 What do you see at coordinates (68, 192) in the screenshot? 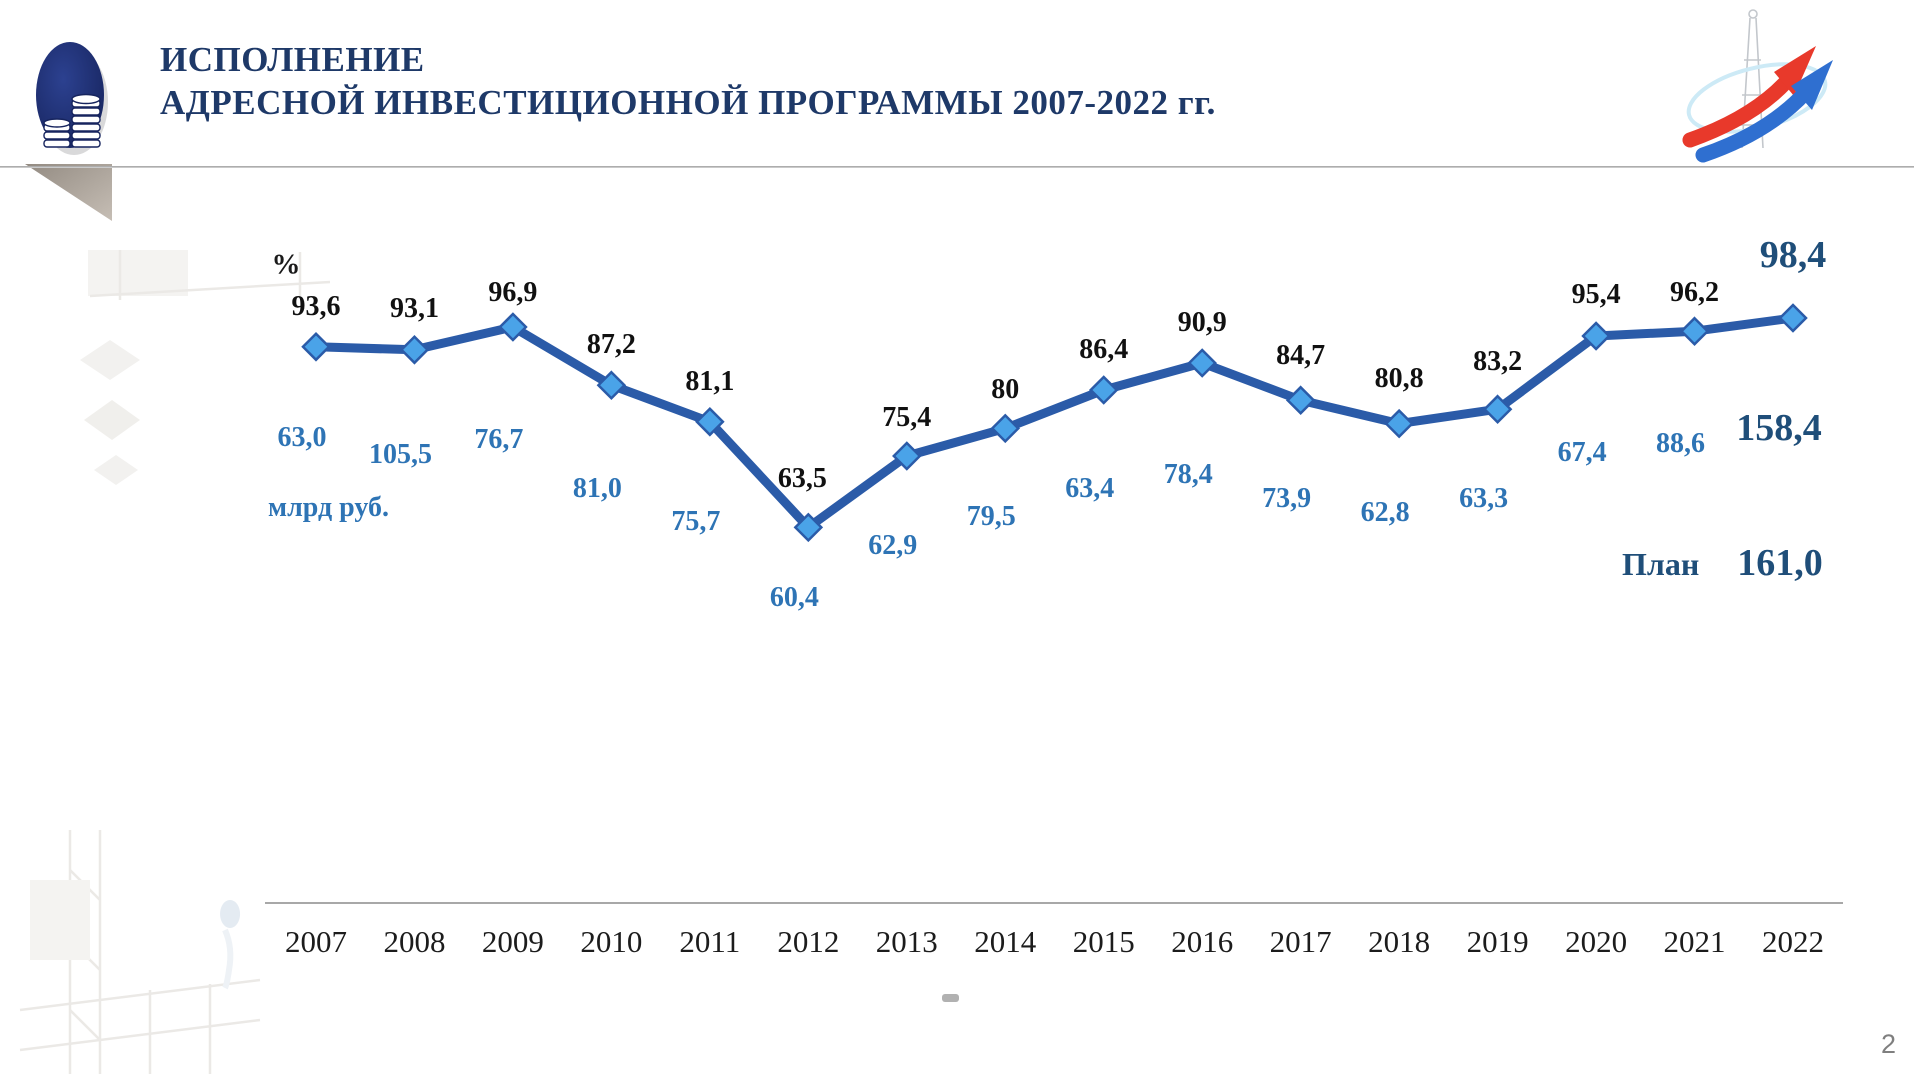
I see `folded-corner-triangle` at bounding box center [68, 192].